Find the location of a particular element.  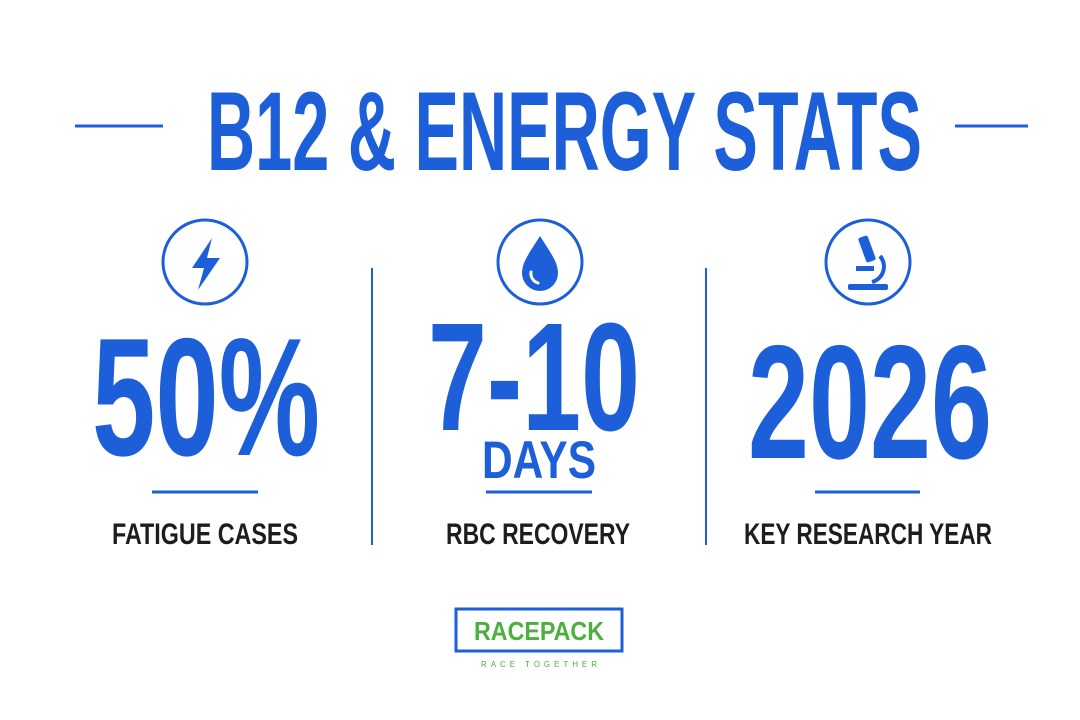

logo-name: RACEPACK is located at coordinates (539, 631).